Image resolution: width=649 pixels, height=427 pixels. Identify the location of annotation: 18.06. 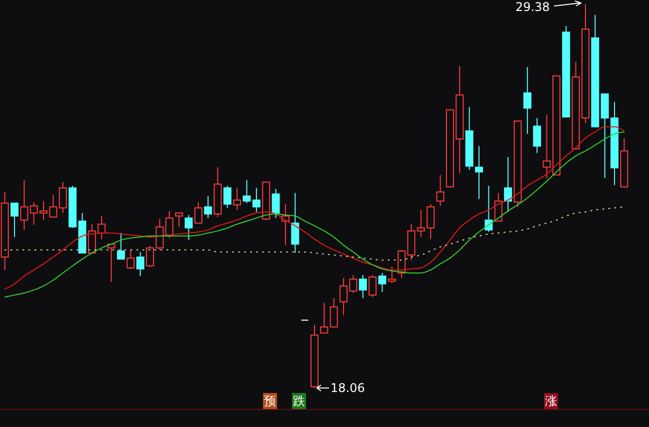
(347, 388).